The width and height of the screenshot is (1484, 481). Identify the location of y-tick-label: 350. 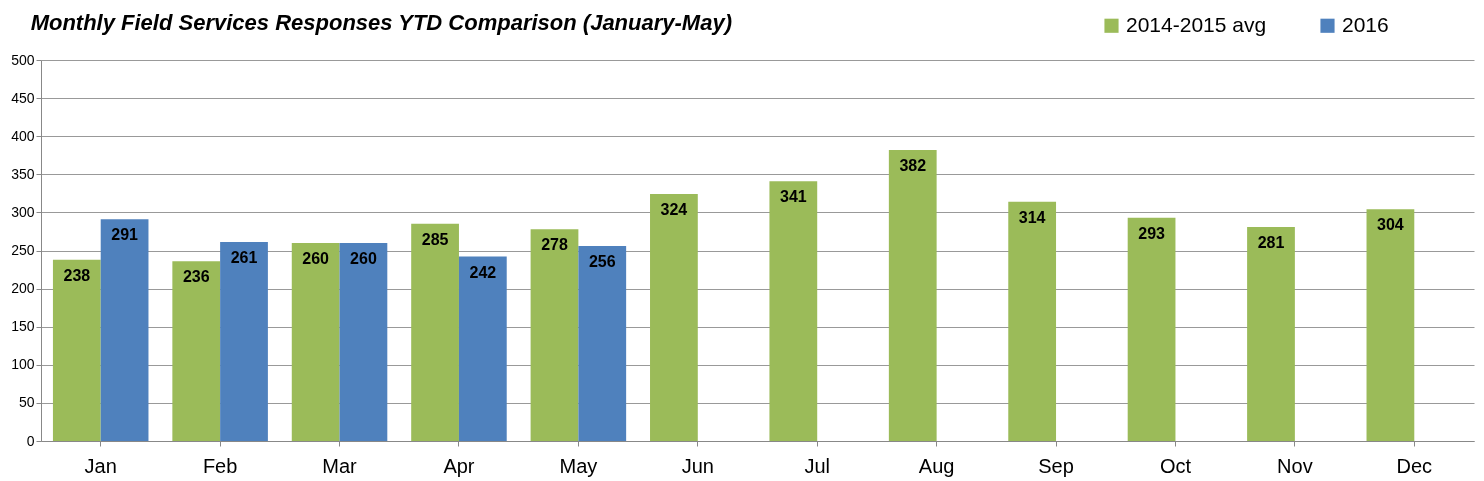
(23, 173).